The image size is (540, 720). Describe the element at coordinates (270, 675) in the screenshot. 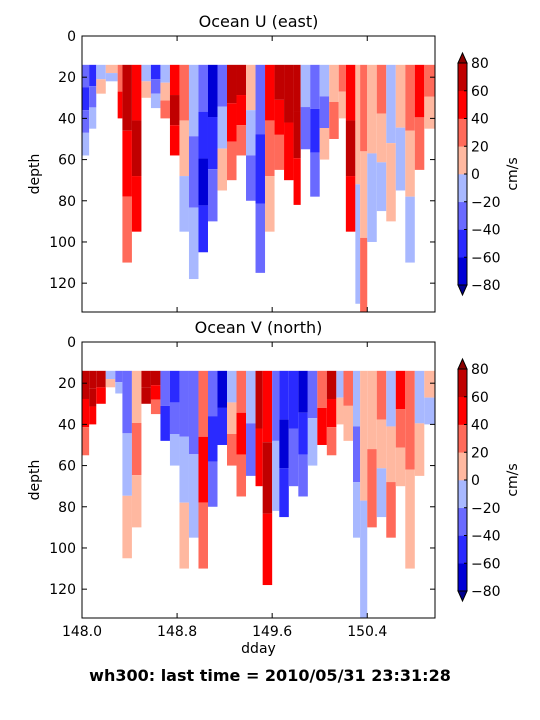

I see `figure-suptitle: wh300: last time = 2010/05/31 23:31:28` at that location.